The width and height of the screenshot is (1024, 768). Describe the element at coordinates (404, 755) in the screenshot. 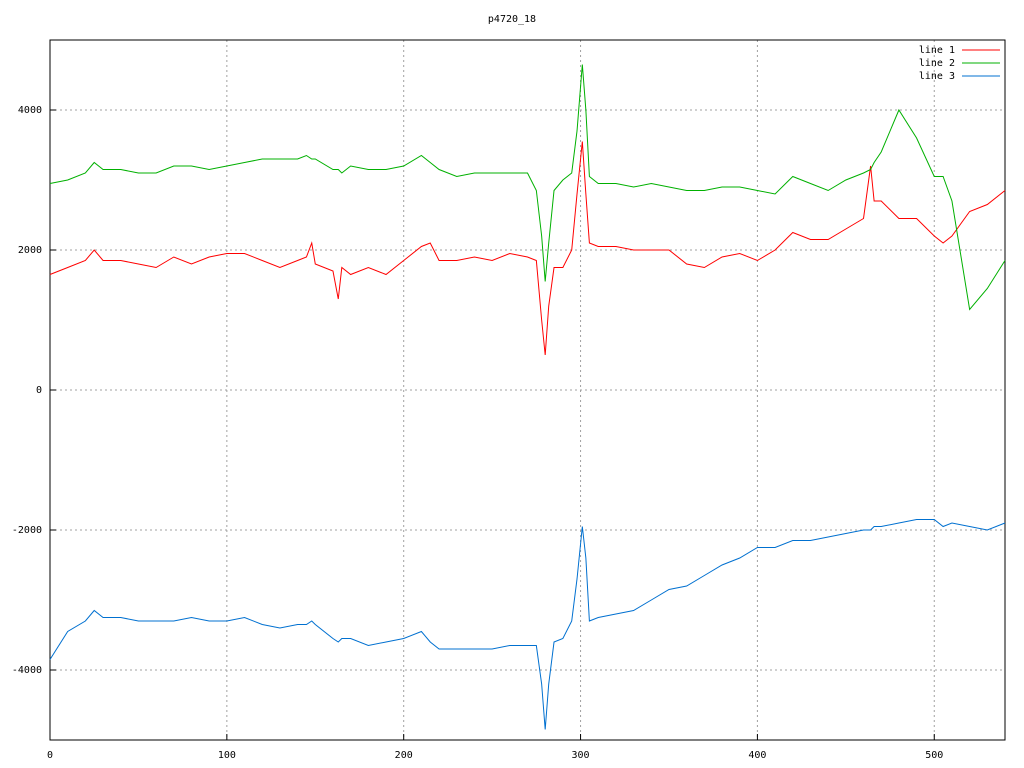

I see `x-tick-label: 200` at that location.